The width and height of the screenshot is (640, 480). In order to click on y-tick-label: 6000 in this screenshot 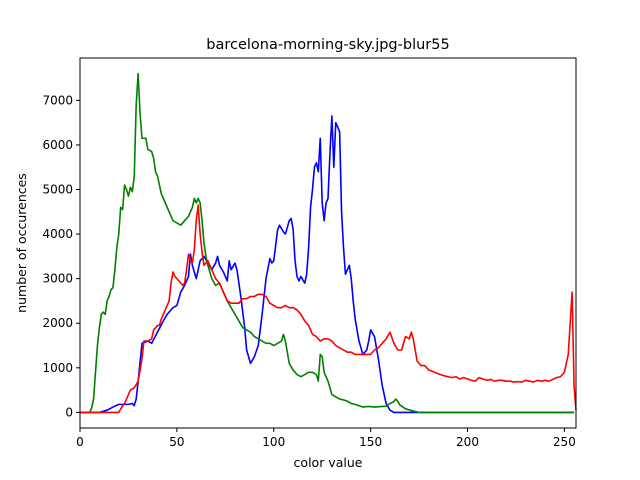, I will do `click(57, 145)`.